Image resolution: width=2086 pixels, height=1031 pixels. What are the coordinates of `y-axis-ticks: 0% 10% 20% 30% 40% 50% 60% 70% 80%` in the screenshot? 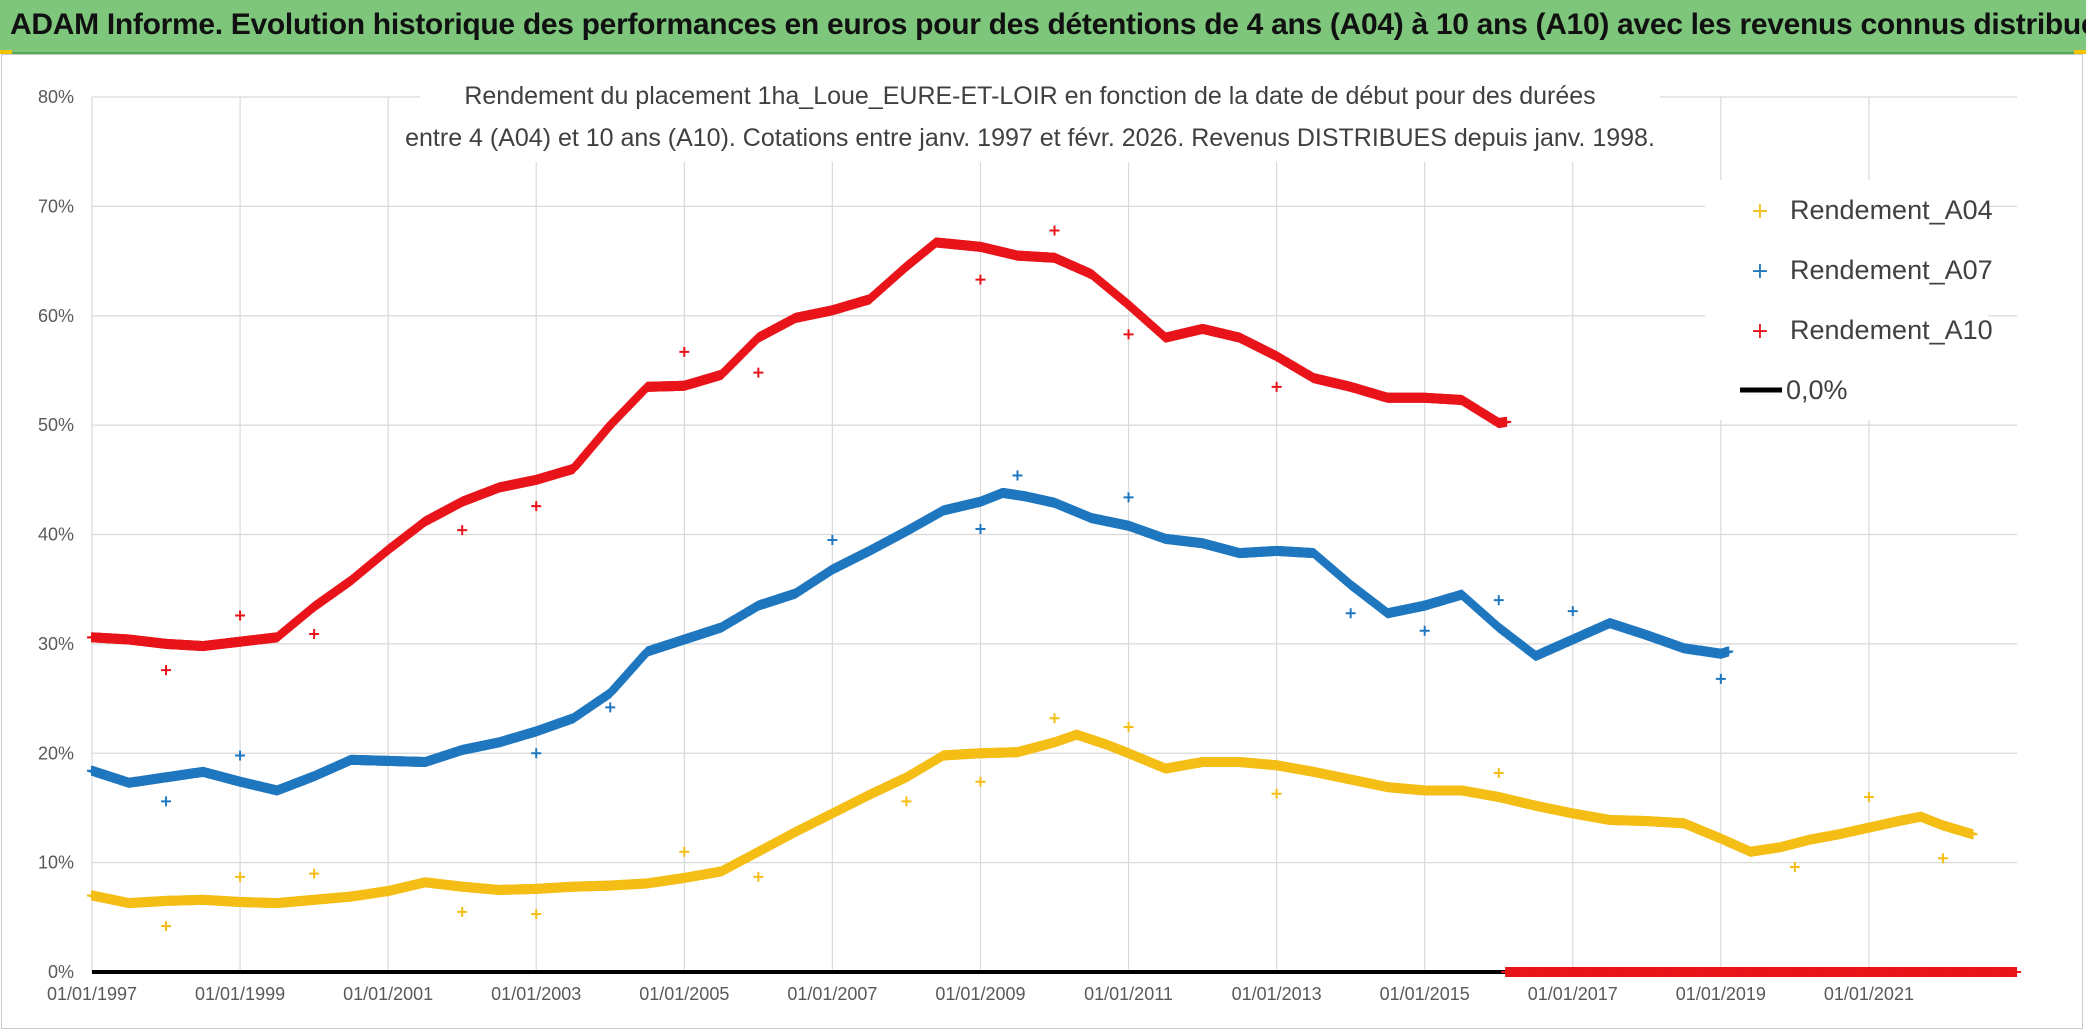 It's located at (56, 534).